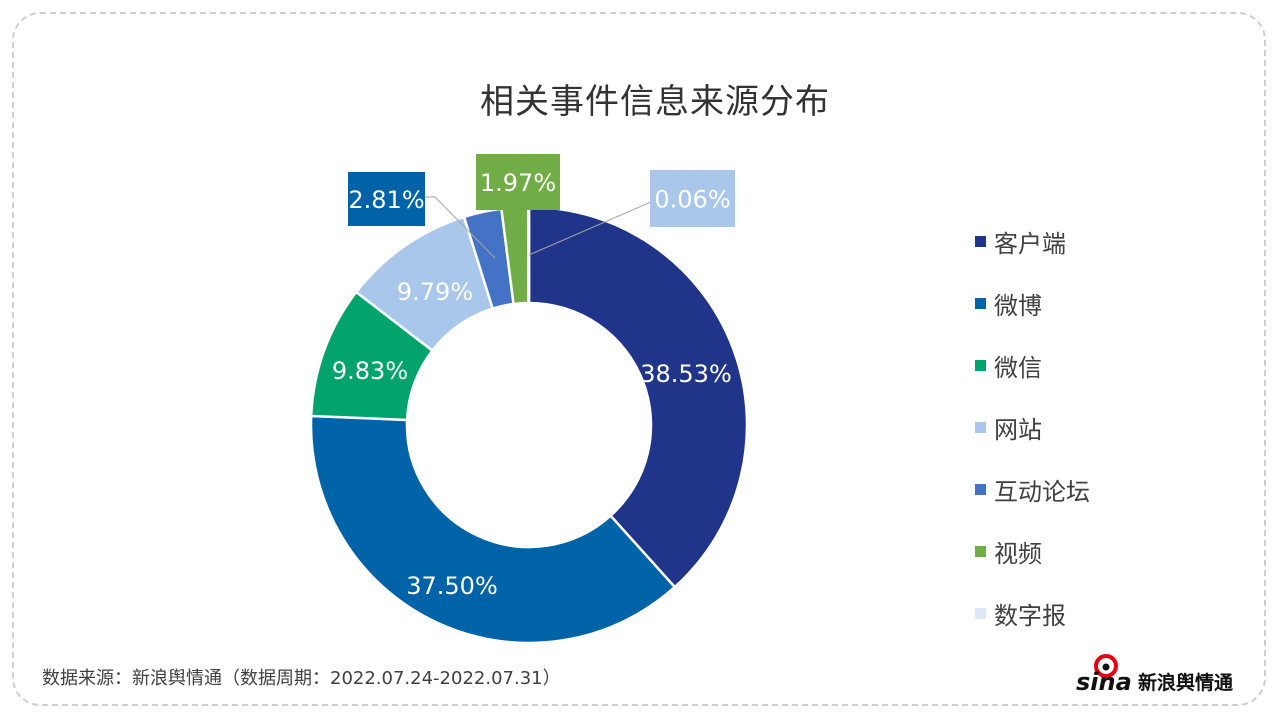 This screenshot has width=1280, height=720. Describe the element at coordinates (1018, 429) in the screenshot. I see `legend-label: 网站` at that location.